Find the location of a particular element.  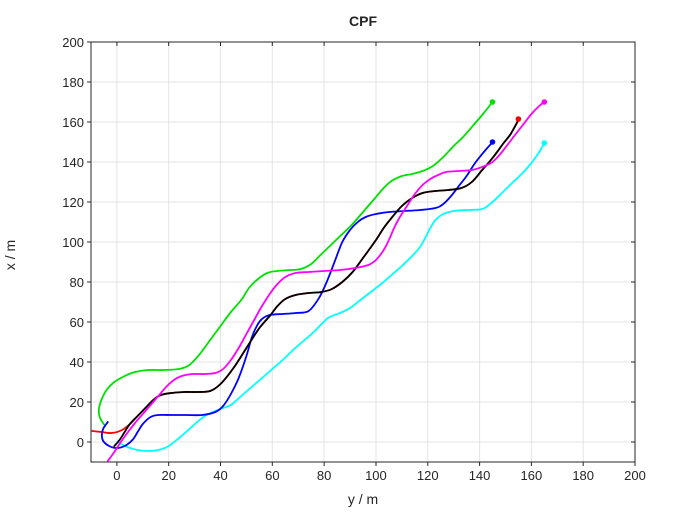

x-tick-label: 180 is located at coordinates (583, 475).